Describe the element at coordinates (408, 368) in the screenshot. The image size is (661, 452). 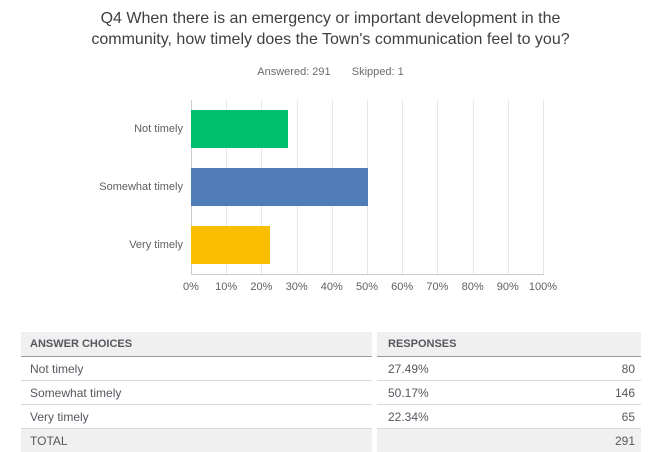
I see `response-percent: 27.49%` at that location.